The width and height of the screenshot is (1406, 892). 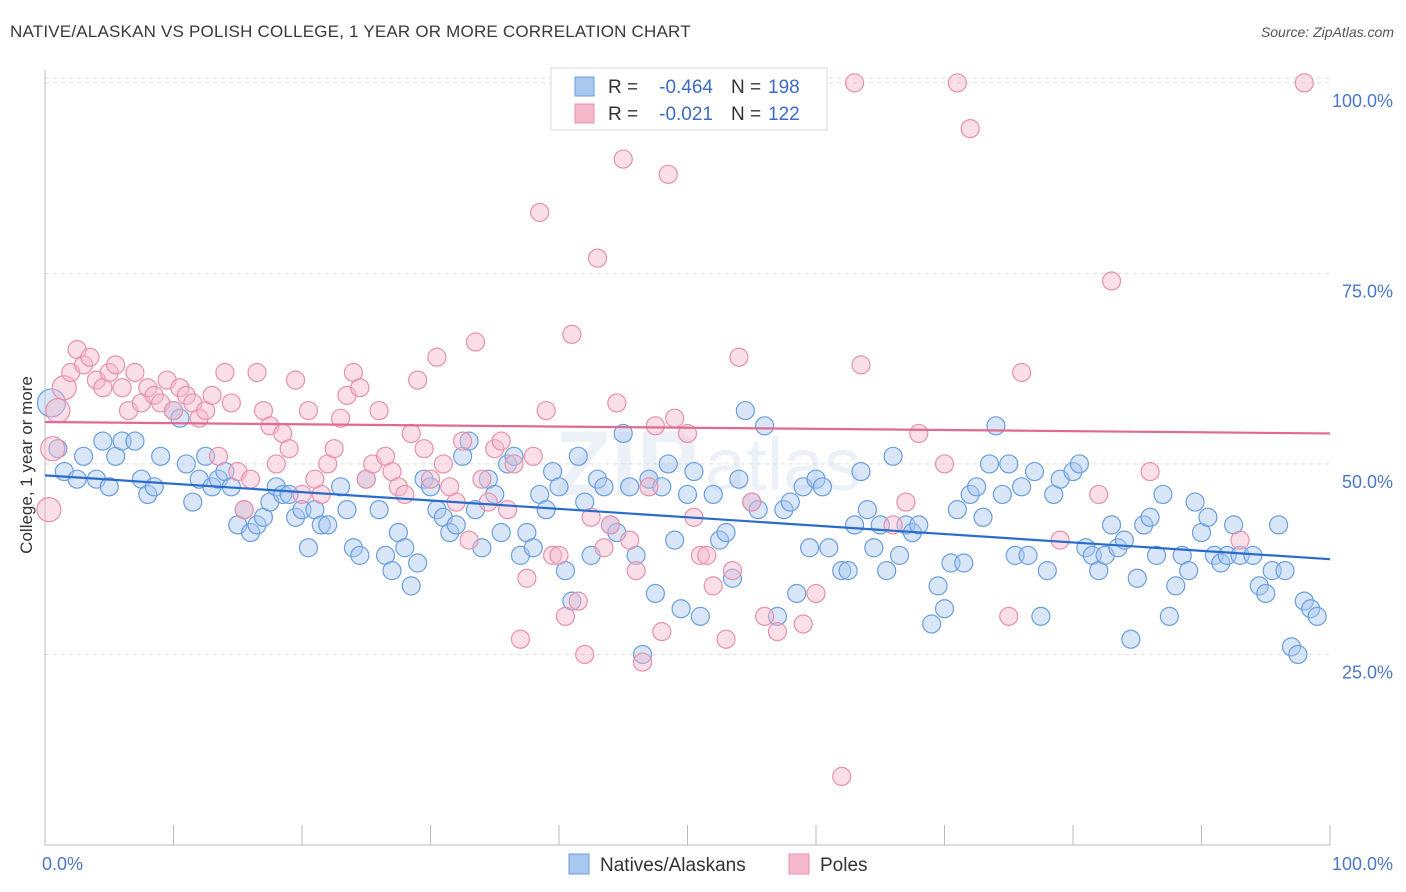 I want to click on legend-box, so click(x=689, y=99).